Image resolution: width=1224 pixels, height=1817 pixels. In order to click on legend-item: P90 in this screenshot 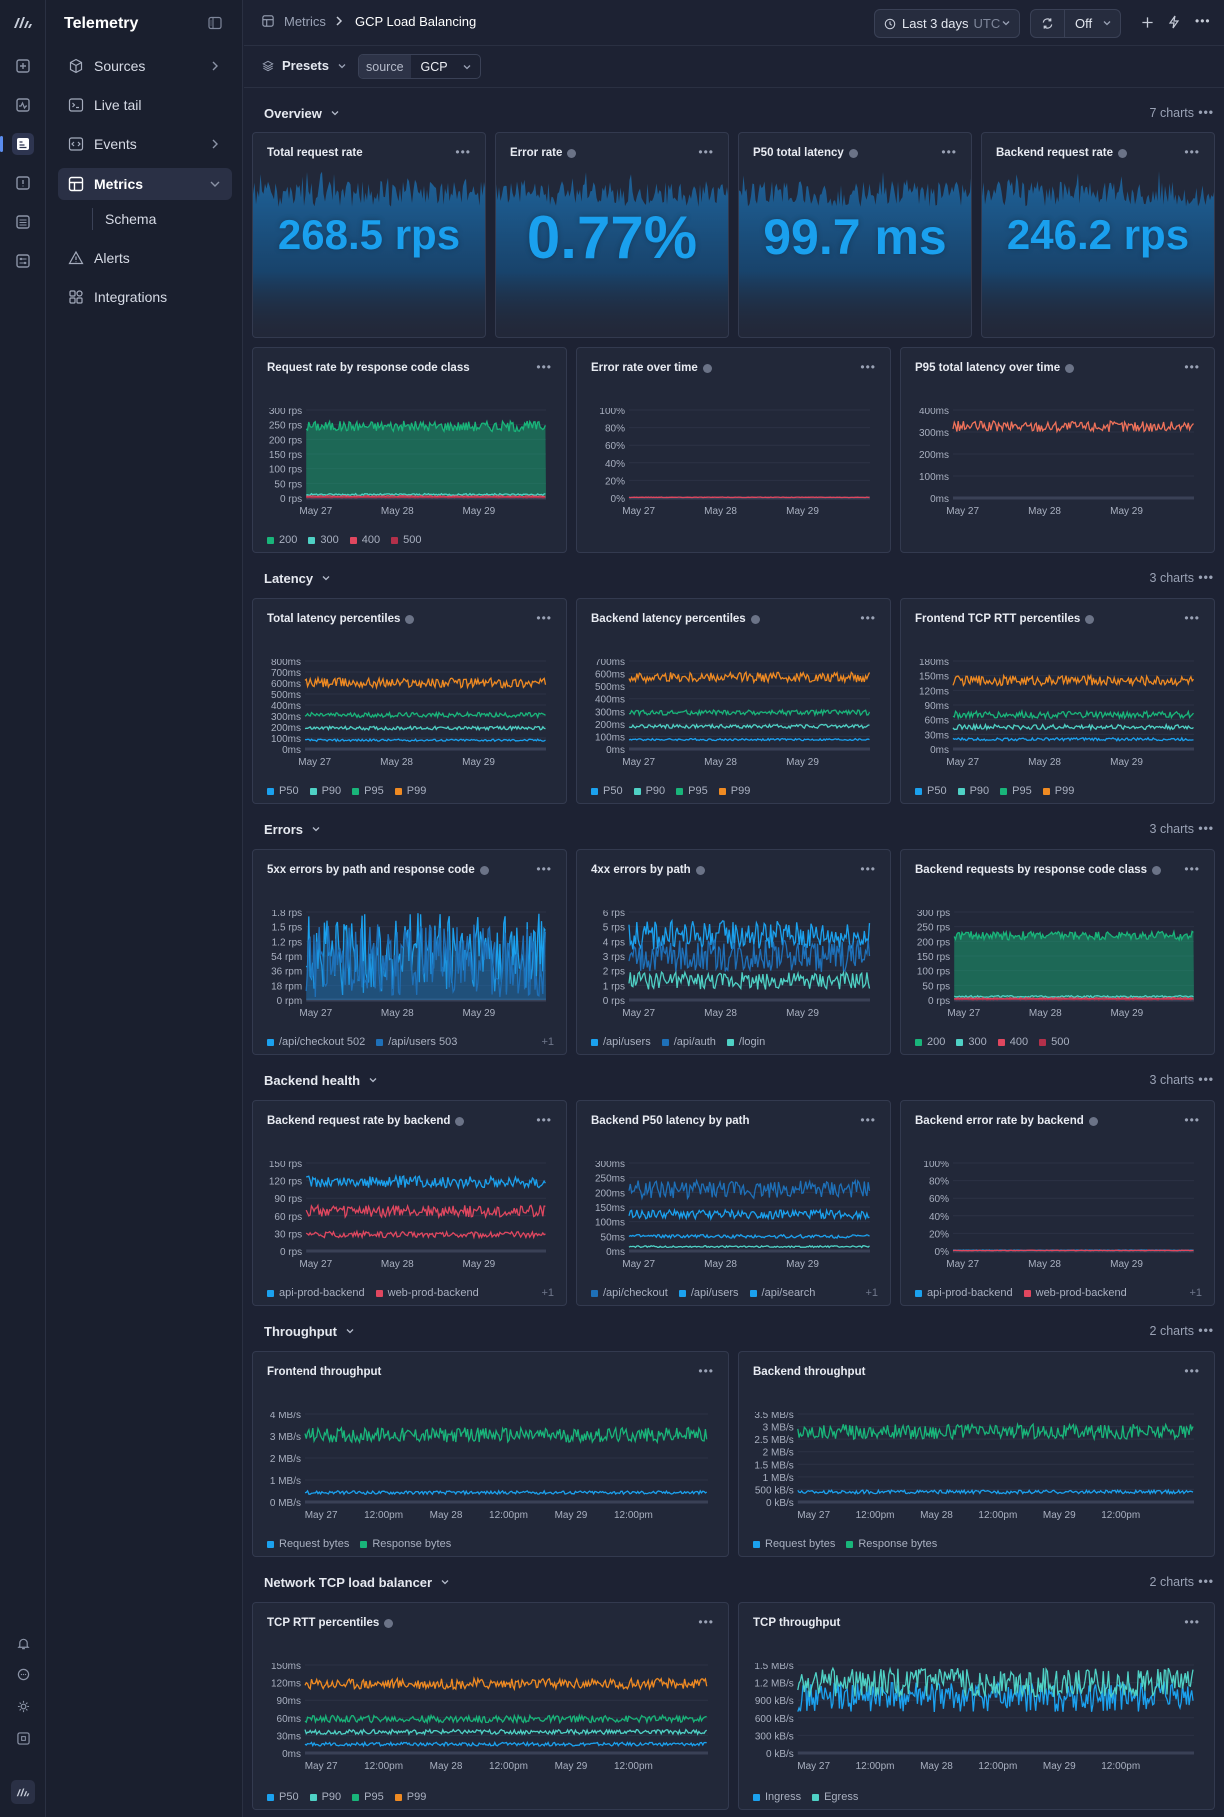, I will do `click(973, 791)`.